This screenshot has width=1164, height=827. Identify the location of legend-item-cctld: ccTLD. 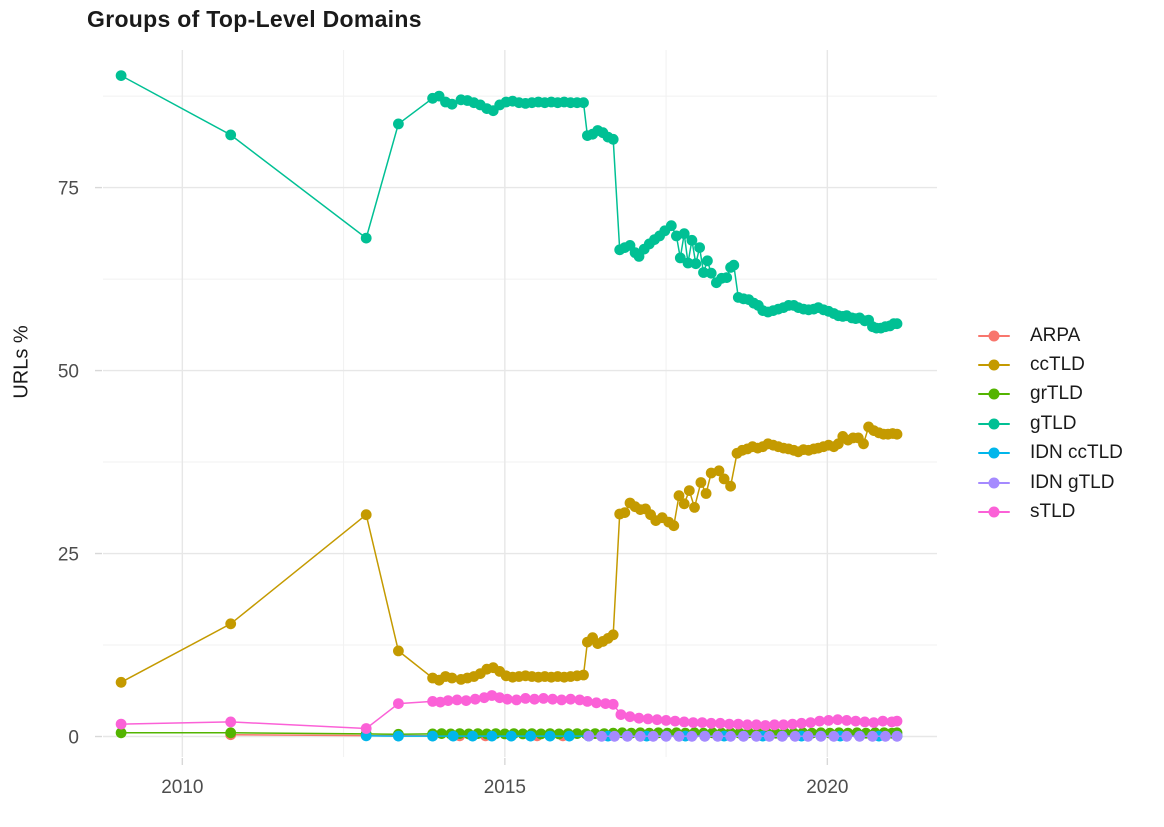
(1050, 364).